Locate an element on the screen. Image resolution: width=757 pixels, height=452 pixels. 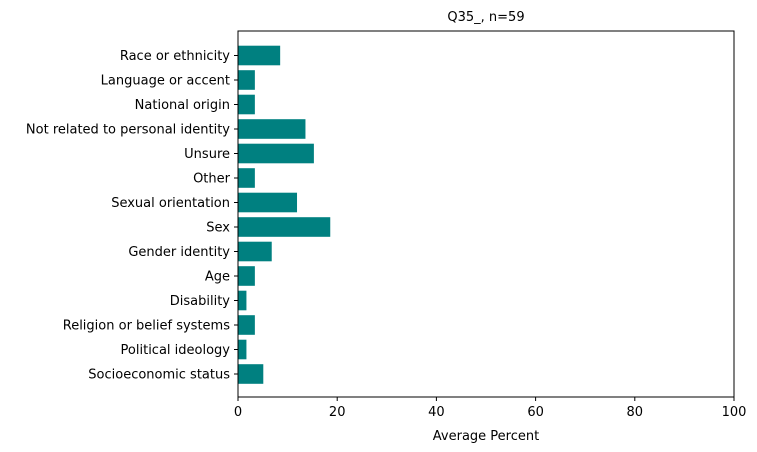
y-tick-label: Sexual orientation is located at coordinates (170, 203).